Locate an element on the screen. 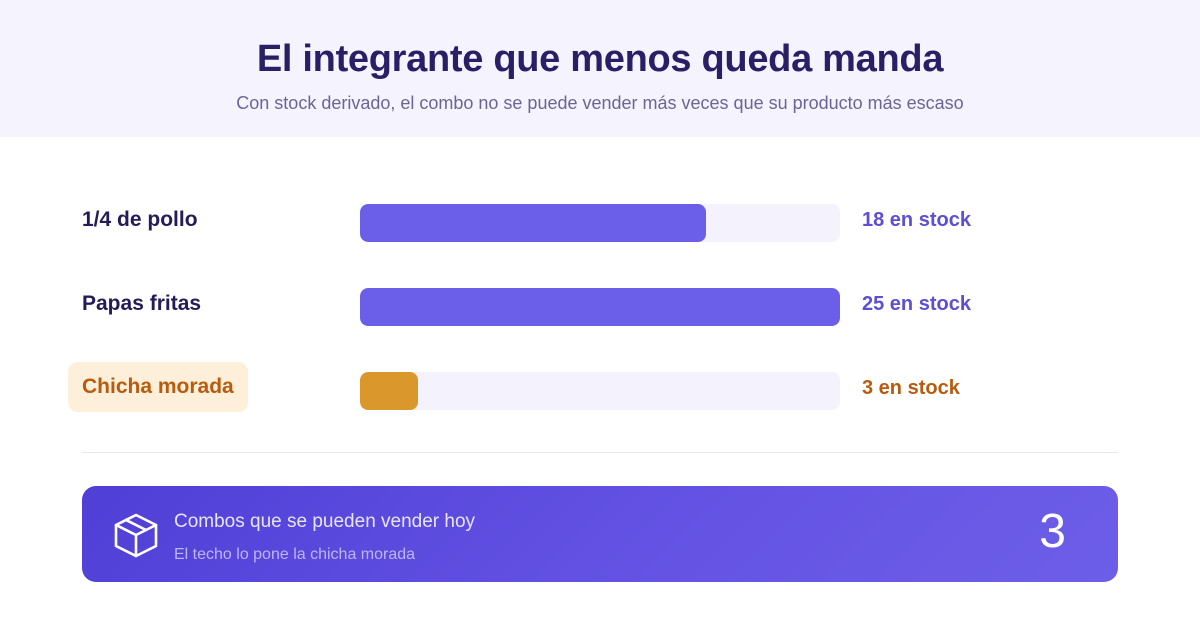 The image size is (1200, 630). stock-count-limiting: 3 en stock is located at coordinates (911, 388).